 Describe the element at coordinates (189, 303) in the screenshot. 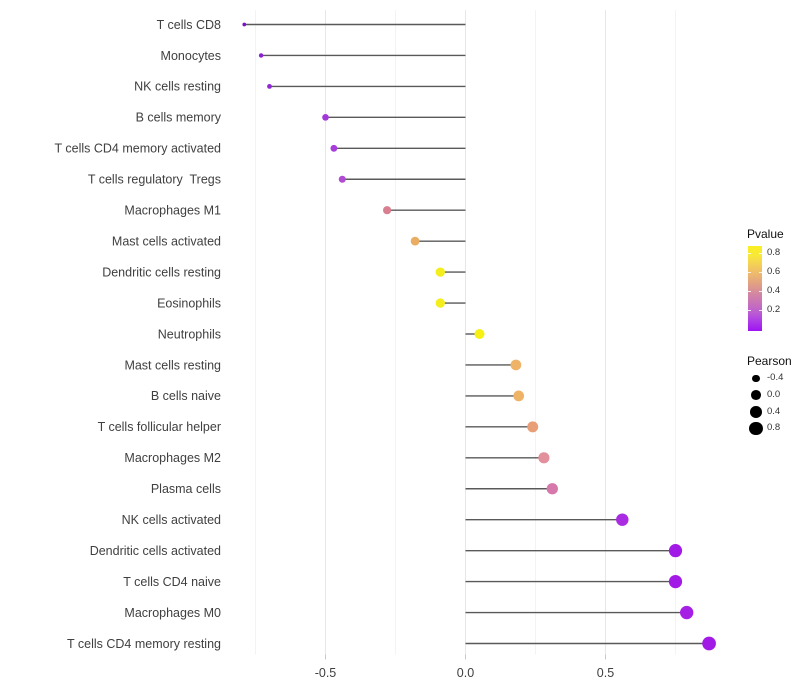

I see `category-label: Eosinophils` at that location.